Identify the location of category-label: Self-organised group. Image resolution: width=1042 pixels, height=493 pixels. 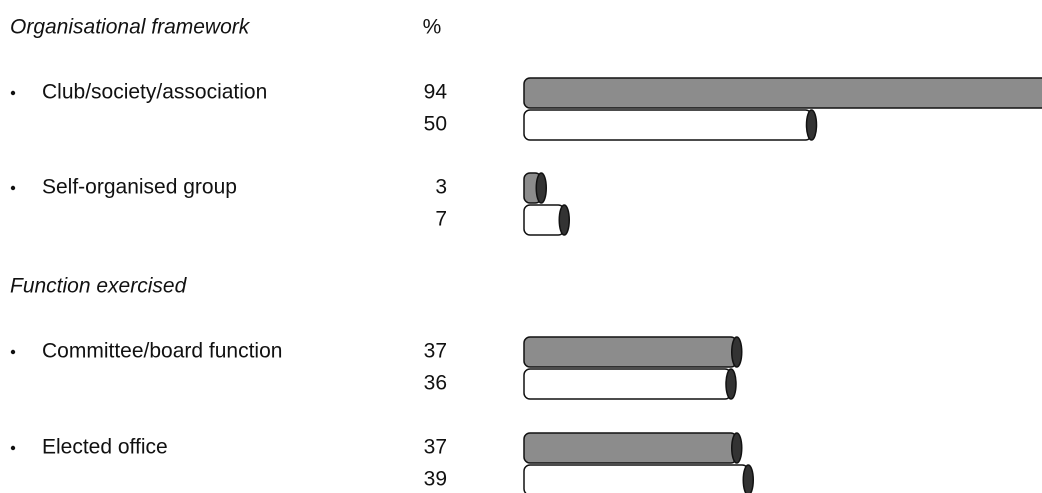
(139, 187).